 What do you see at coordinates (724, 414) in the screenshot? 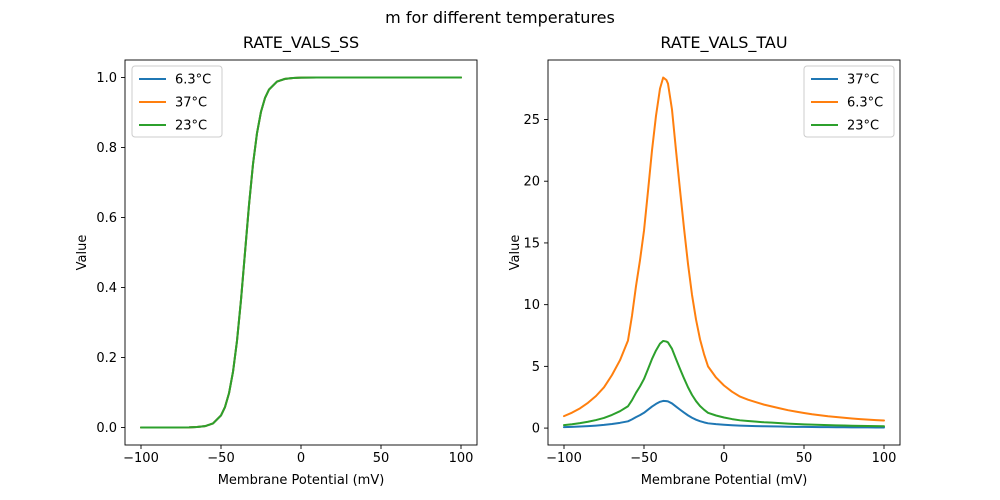
I see `curve-37c` at bounding box center [724, 414].